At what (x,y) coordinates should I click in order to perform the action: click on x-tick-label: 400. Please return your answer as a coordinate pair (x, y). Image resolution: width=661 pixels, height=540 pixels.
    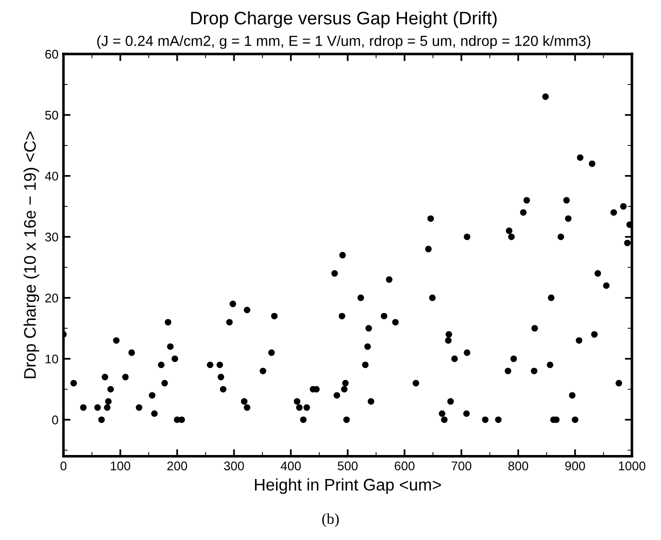
    Looking at the image, I should click on (290, 465).